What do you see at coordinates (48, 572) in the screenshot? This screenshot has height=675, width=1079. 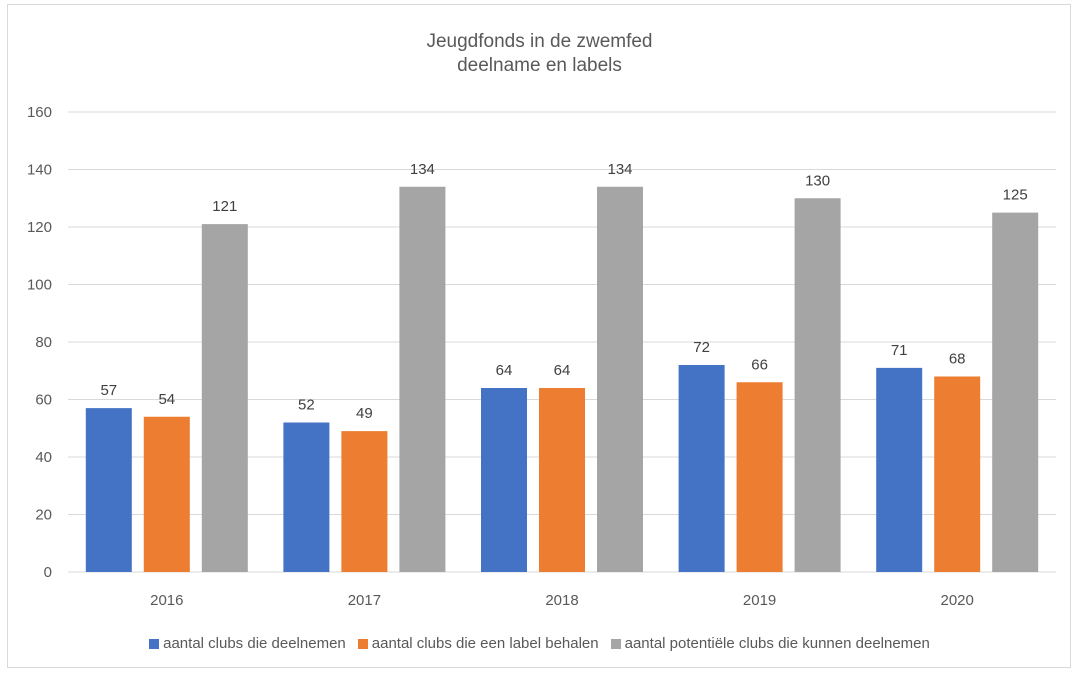 I see `y-tick-label: 0` at bounding box center [48, 572].